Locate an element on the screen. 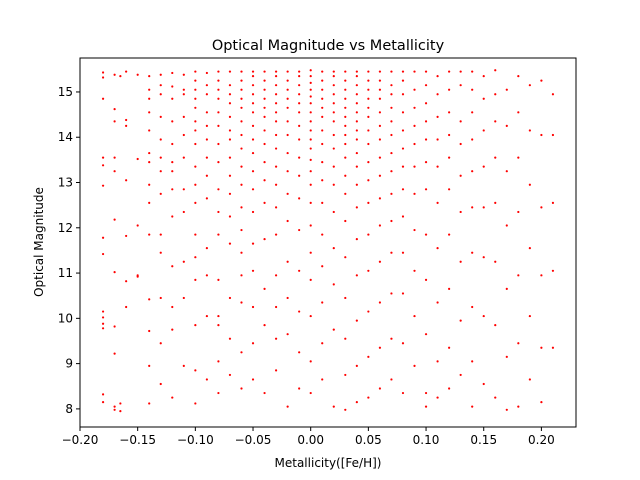 The width and height of the screenshot is (640, 480). x-tick-label: −0.15 is located at coordinates (137, 440).